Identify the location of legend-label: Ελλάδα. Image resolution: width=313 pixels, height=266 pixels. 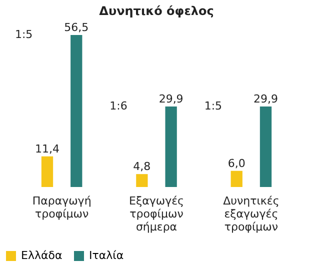
(41, 255).